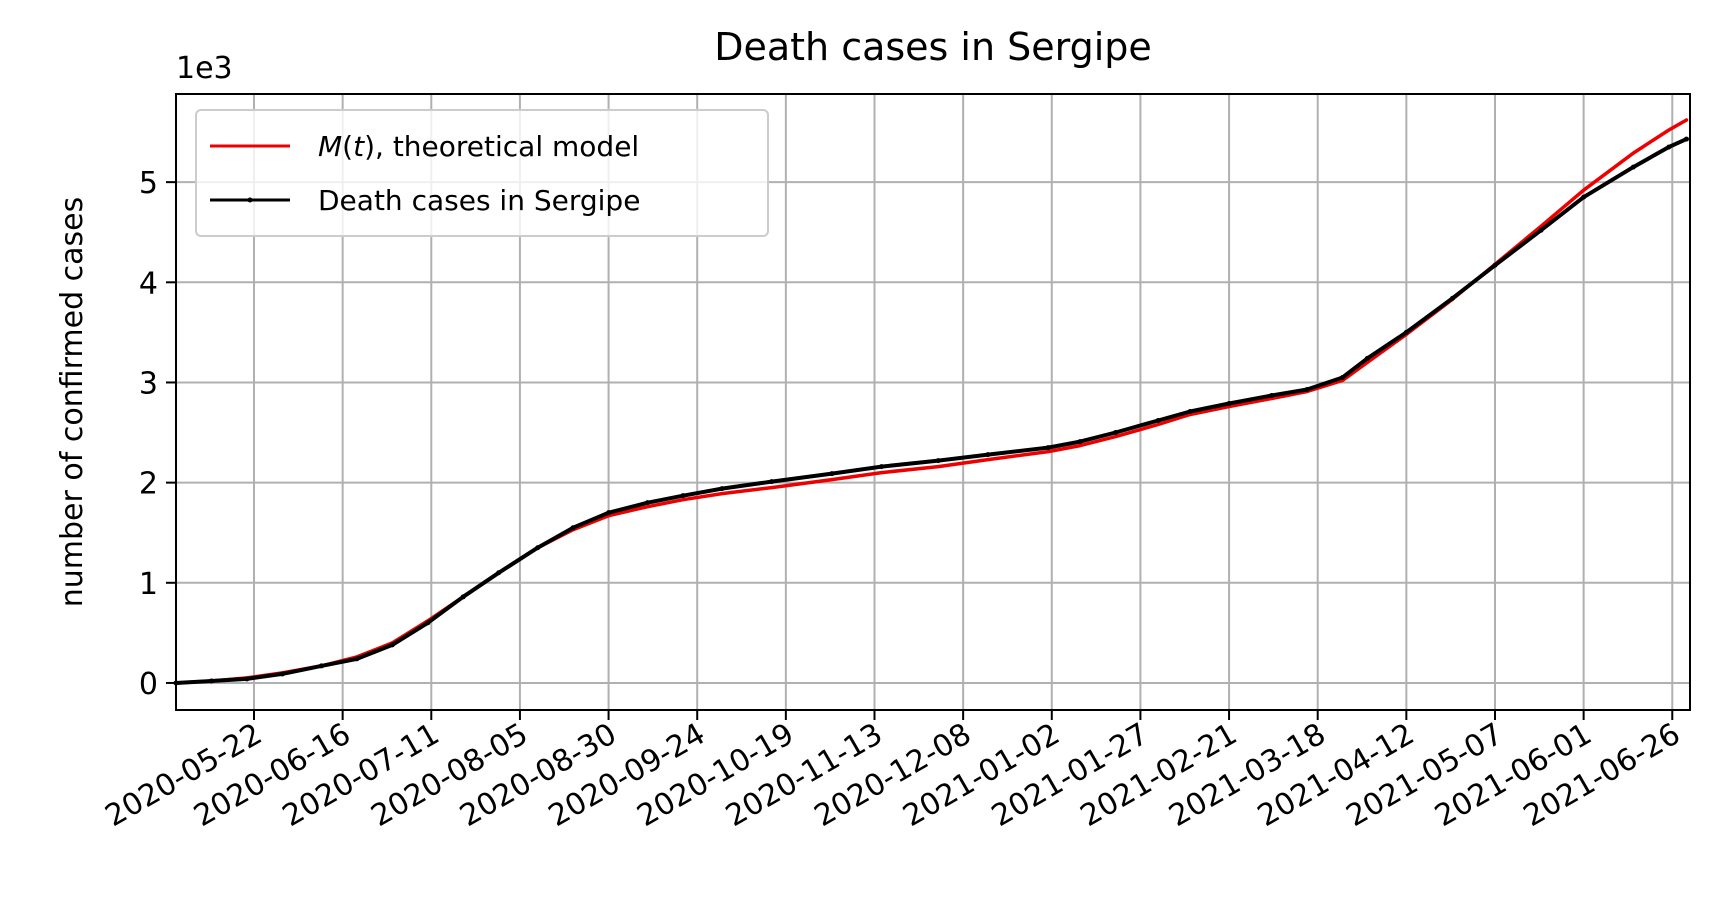 This screenshot has width=1716, height=921. I want to click on y-tick-label: 1, so click(148, 584).